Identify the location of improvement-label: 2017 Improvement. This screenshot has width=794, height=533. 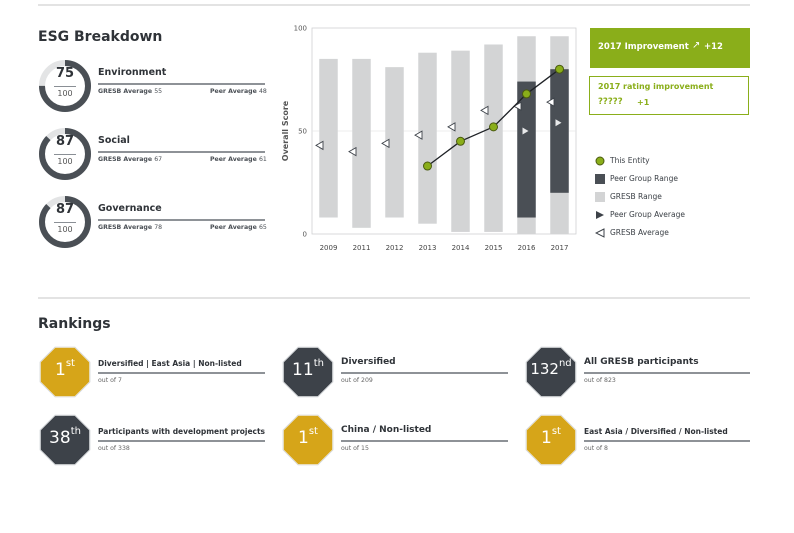
(643, 47).